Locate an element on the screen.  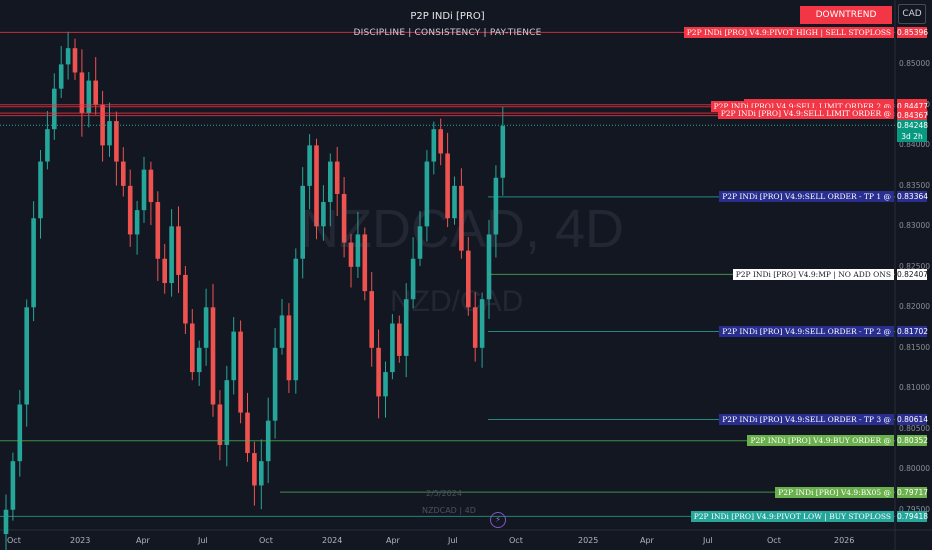
price-tick: 0.82000 is located at coordinates (915, 307).